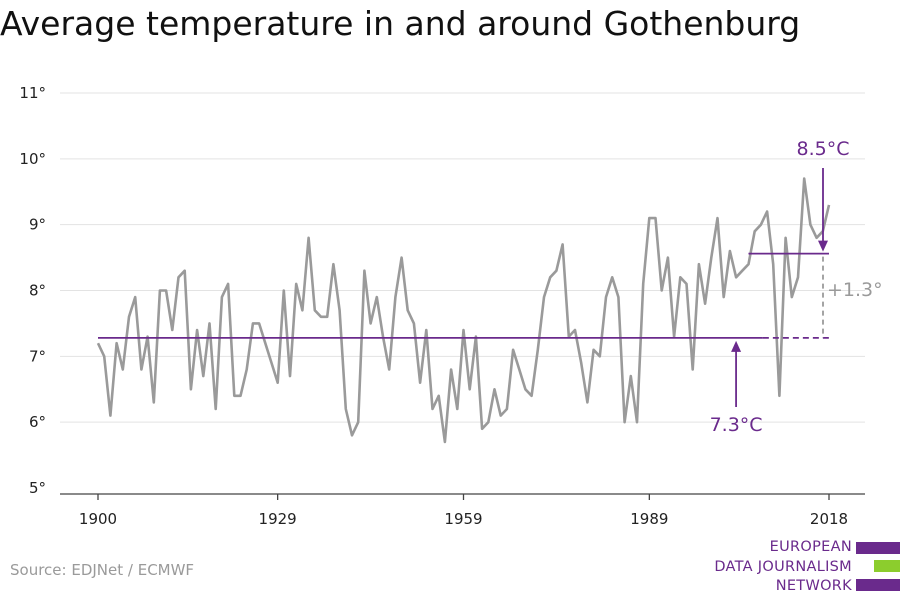  What do you see at coordinates (796, 287) in the screenshot?
I see `annotation-layer: 7.3°C 8.5°C +1.3°` at bounding box center [796, 287].